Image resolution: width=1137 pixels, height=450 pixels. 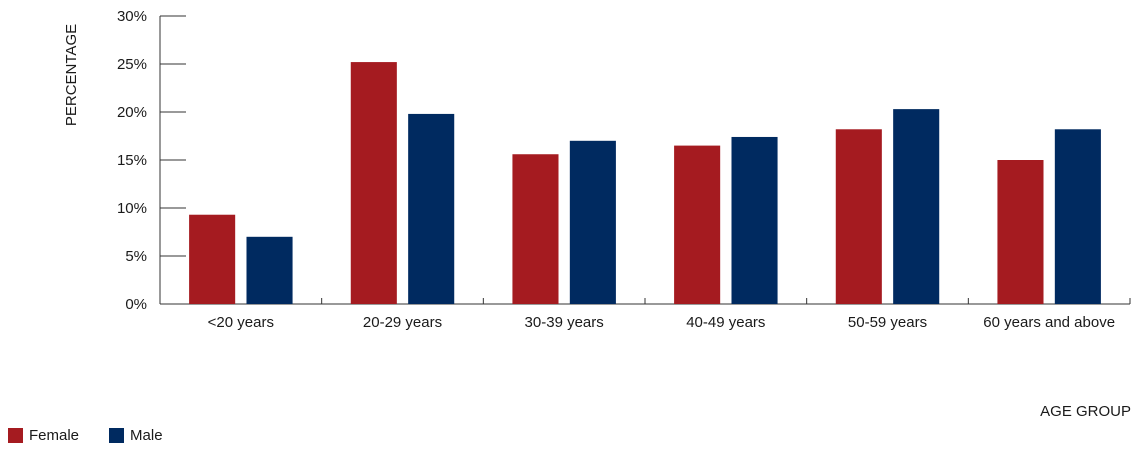 I want to click on y-axis: 0% 5% 10% 15% 20% 25% 30%, so click(x=151, y=160).